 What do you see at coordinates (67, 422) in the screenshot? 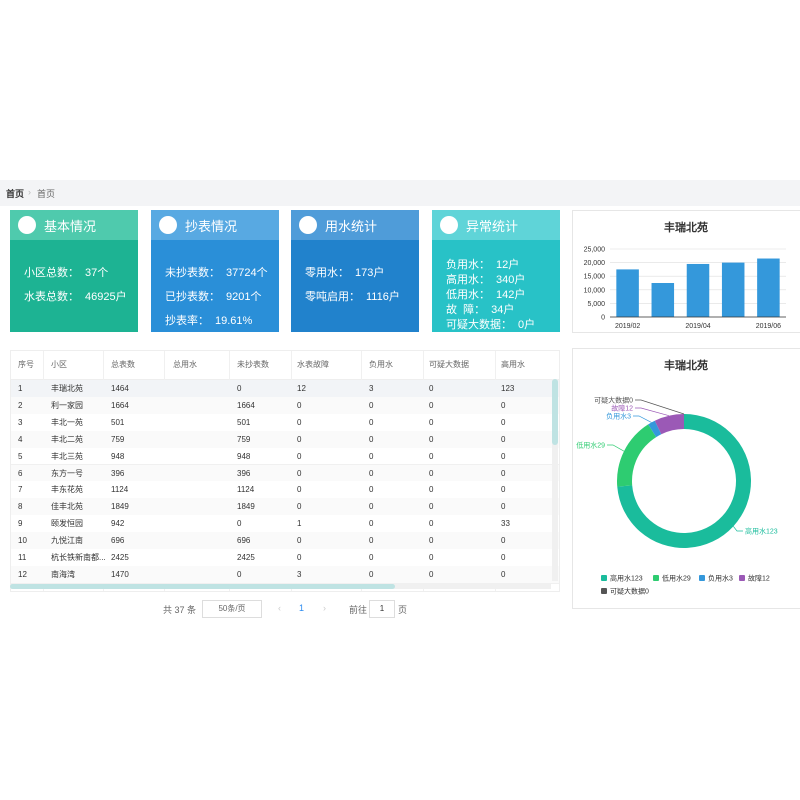
I see `table-cell: 丰北一苑` at bounding box center [67, 422].